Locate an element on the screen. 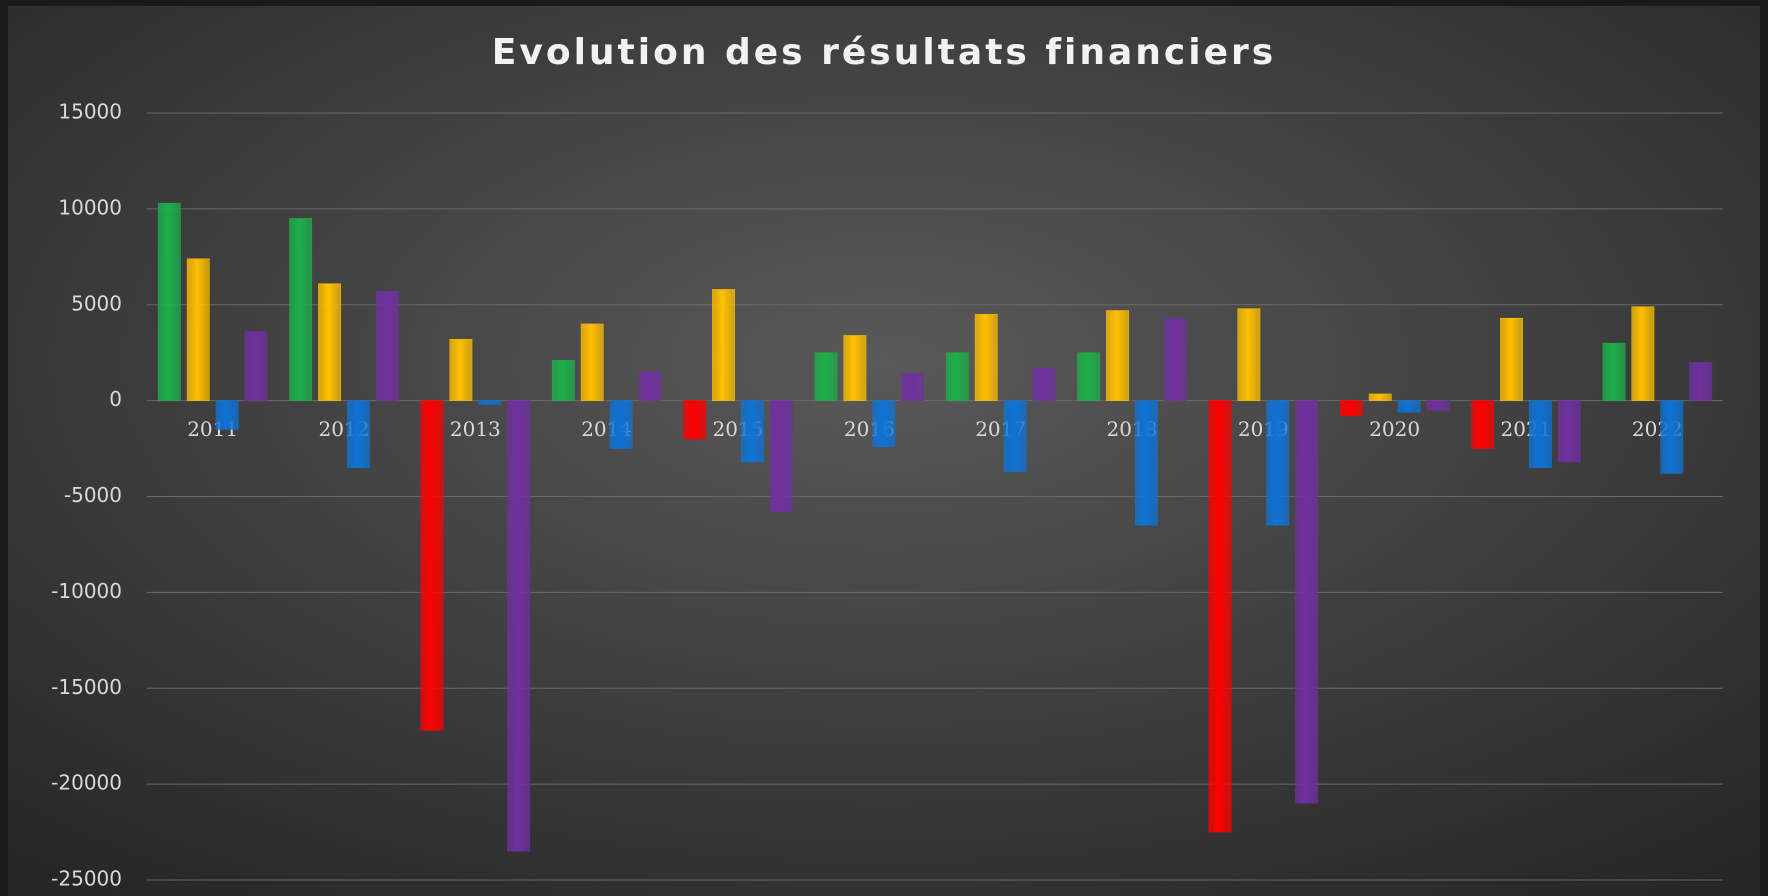 This screenshot has width=1768, height=896. y-tick-label: -20000 is located at coordinates (86, 783).